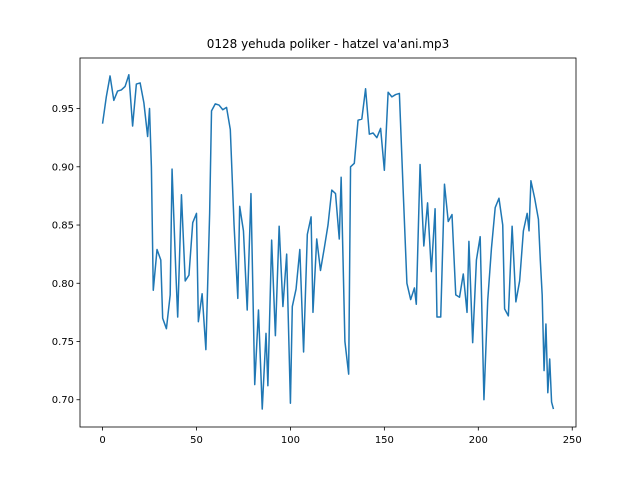  Describe the element at coordinates (328, 44) in the screenshot. I see `chart-title: 0128 yehuda poliker - hatzel va'ani.mp3` at that location.